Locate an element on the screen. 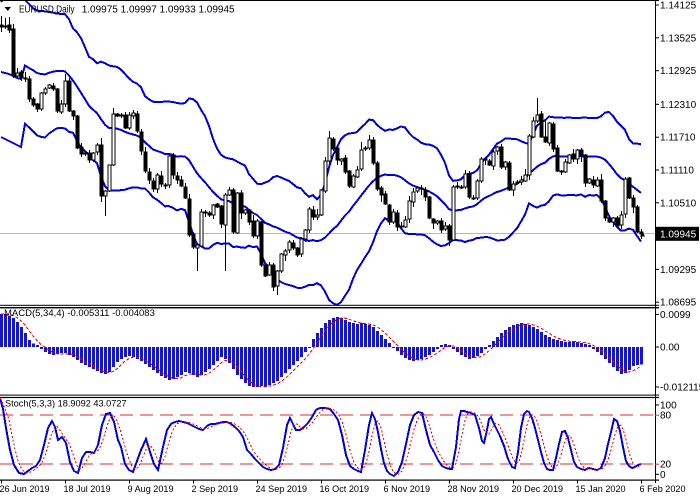 This screenshot has width=700, height=500. svg-text: 0.00 is located at coordinates (670, 348).